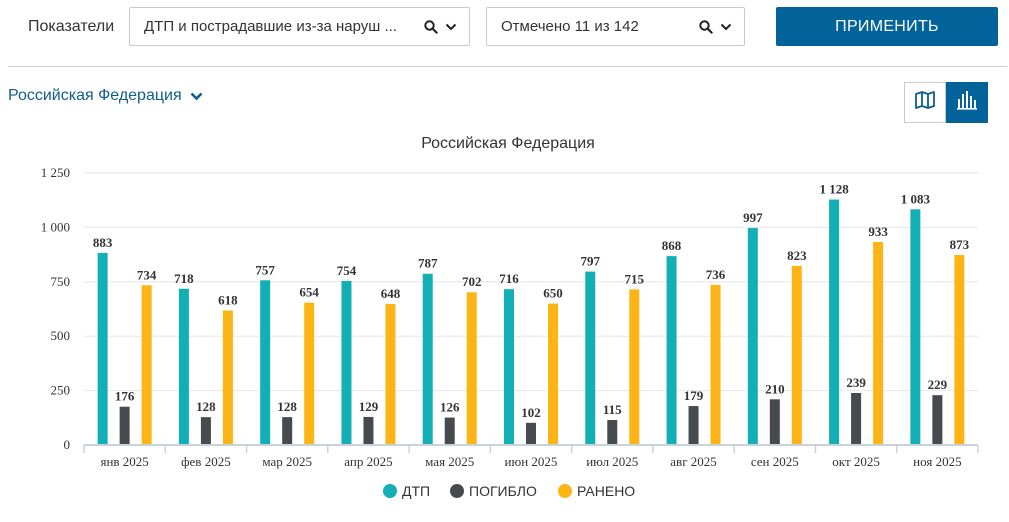  Describe the element at coordinates (124, 461) in the screenshot. I see `x-tick-label: янв 2025` at that location.